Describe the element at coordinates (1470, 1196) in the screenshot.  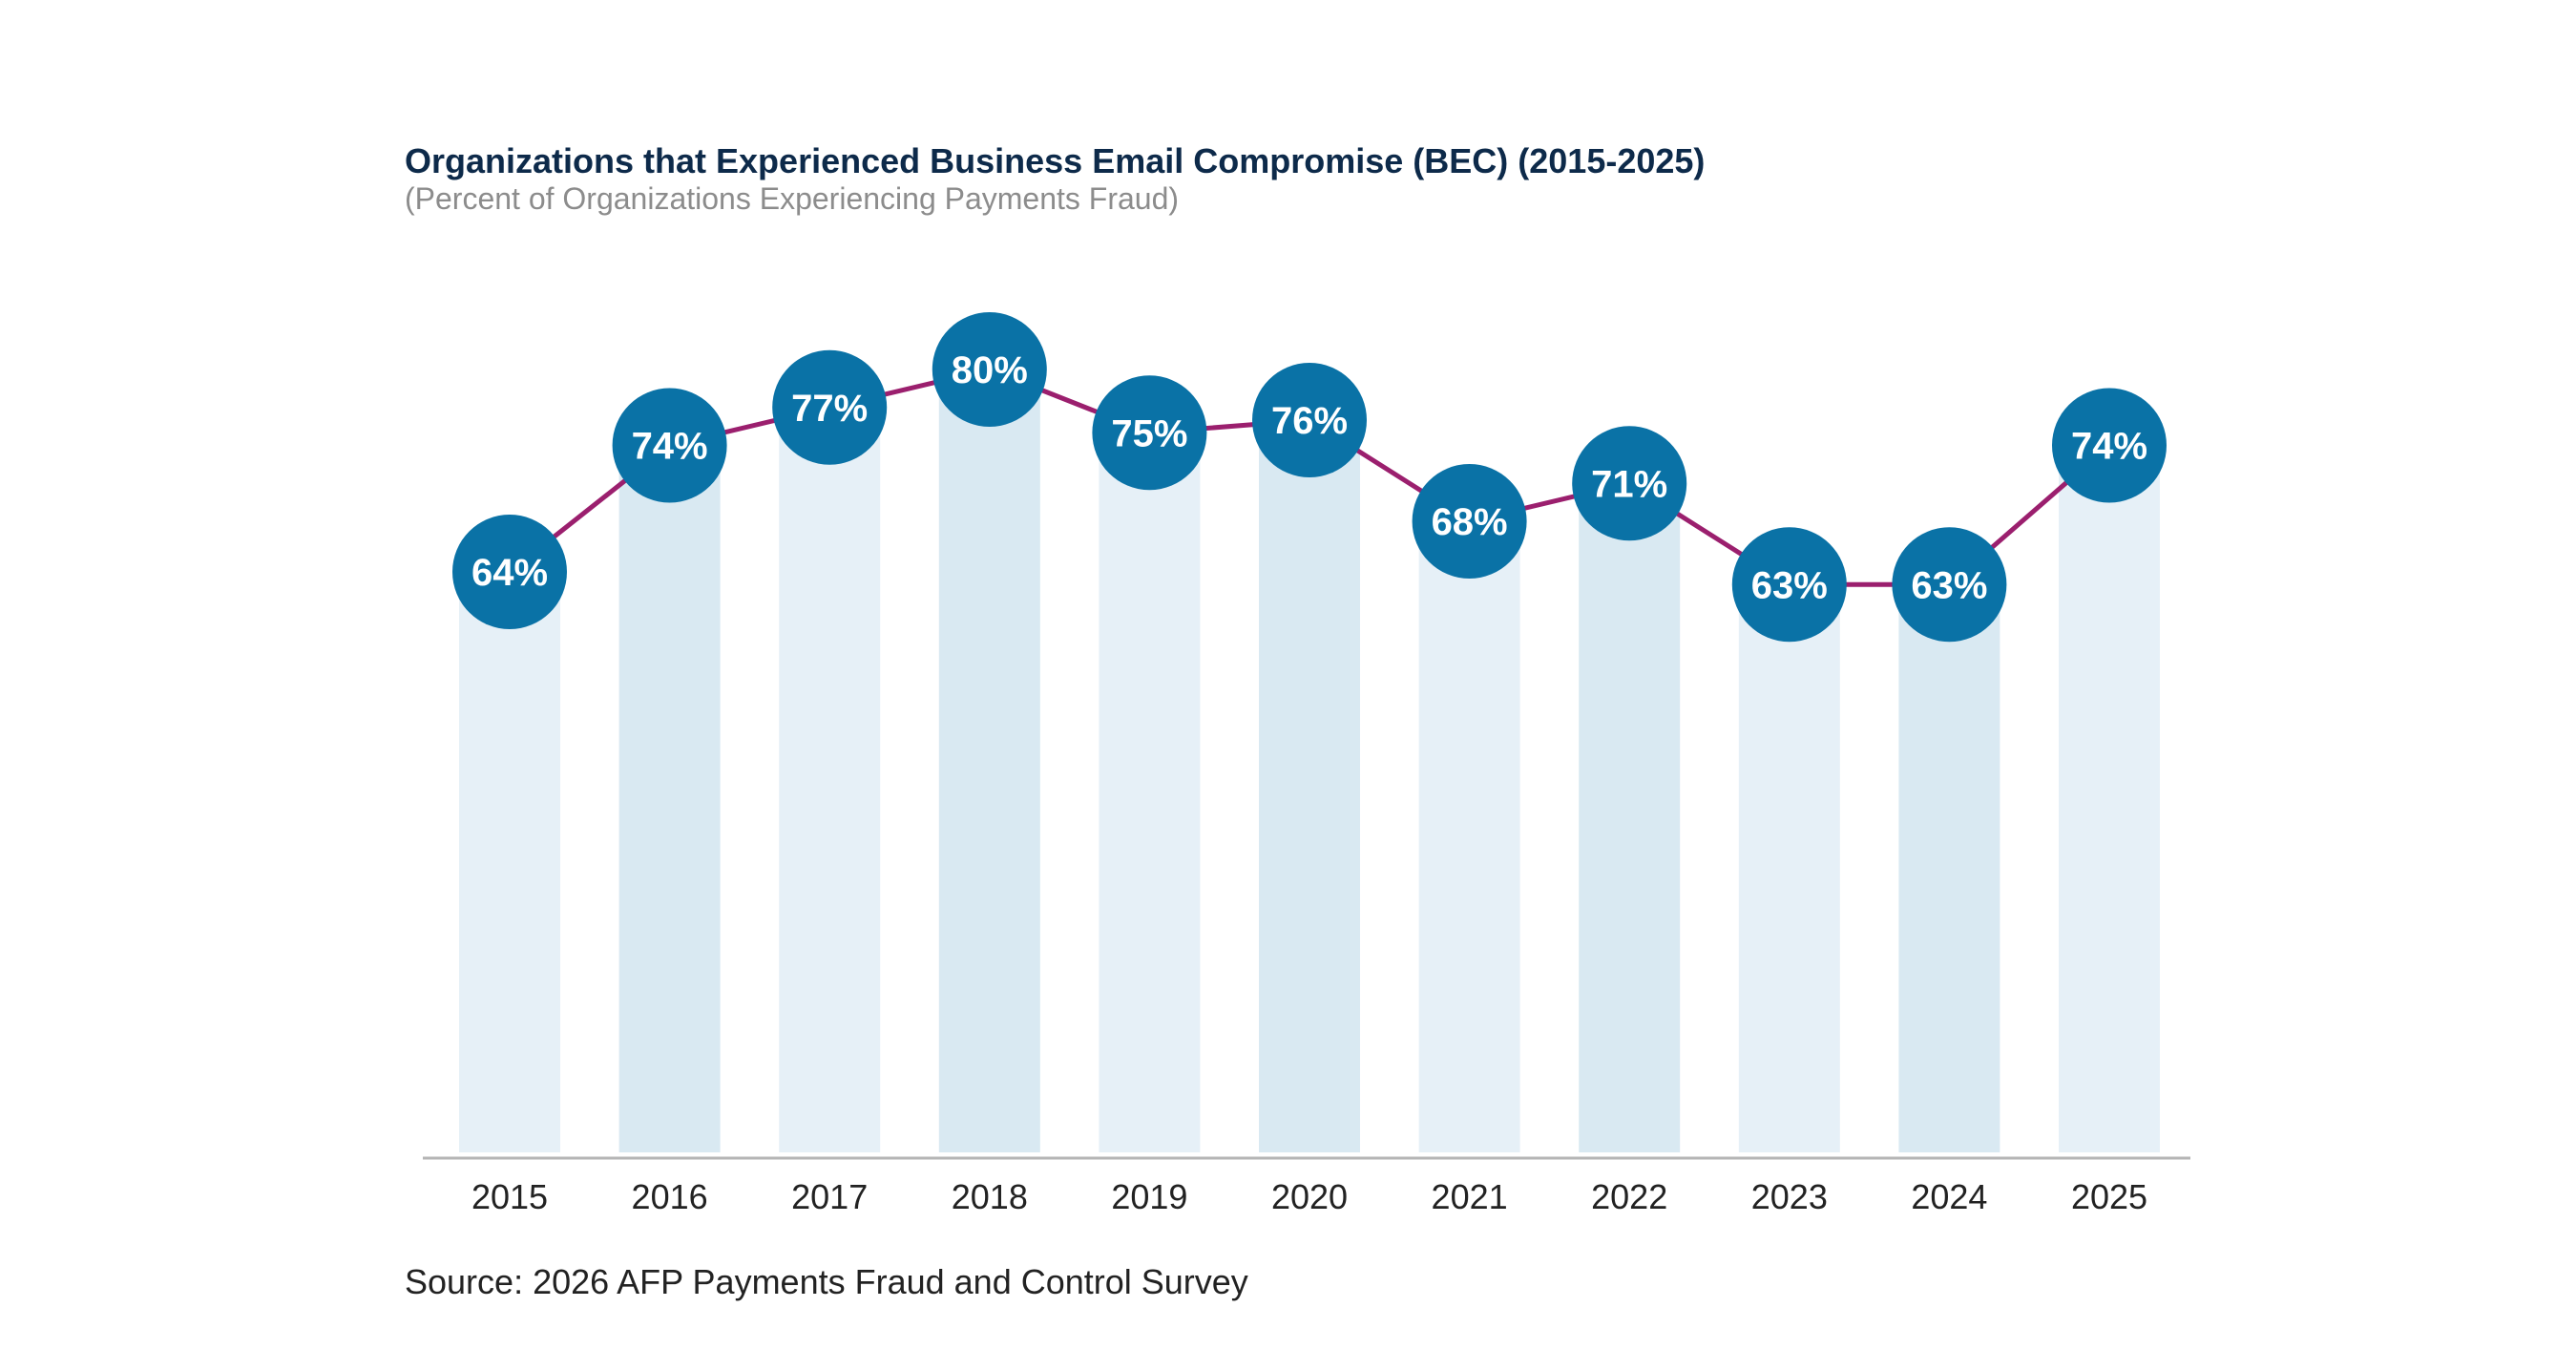
I see `x-tick-label: 2021` at that location.